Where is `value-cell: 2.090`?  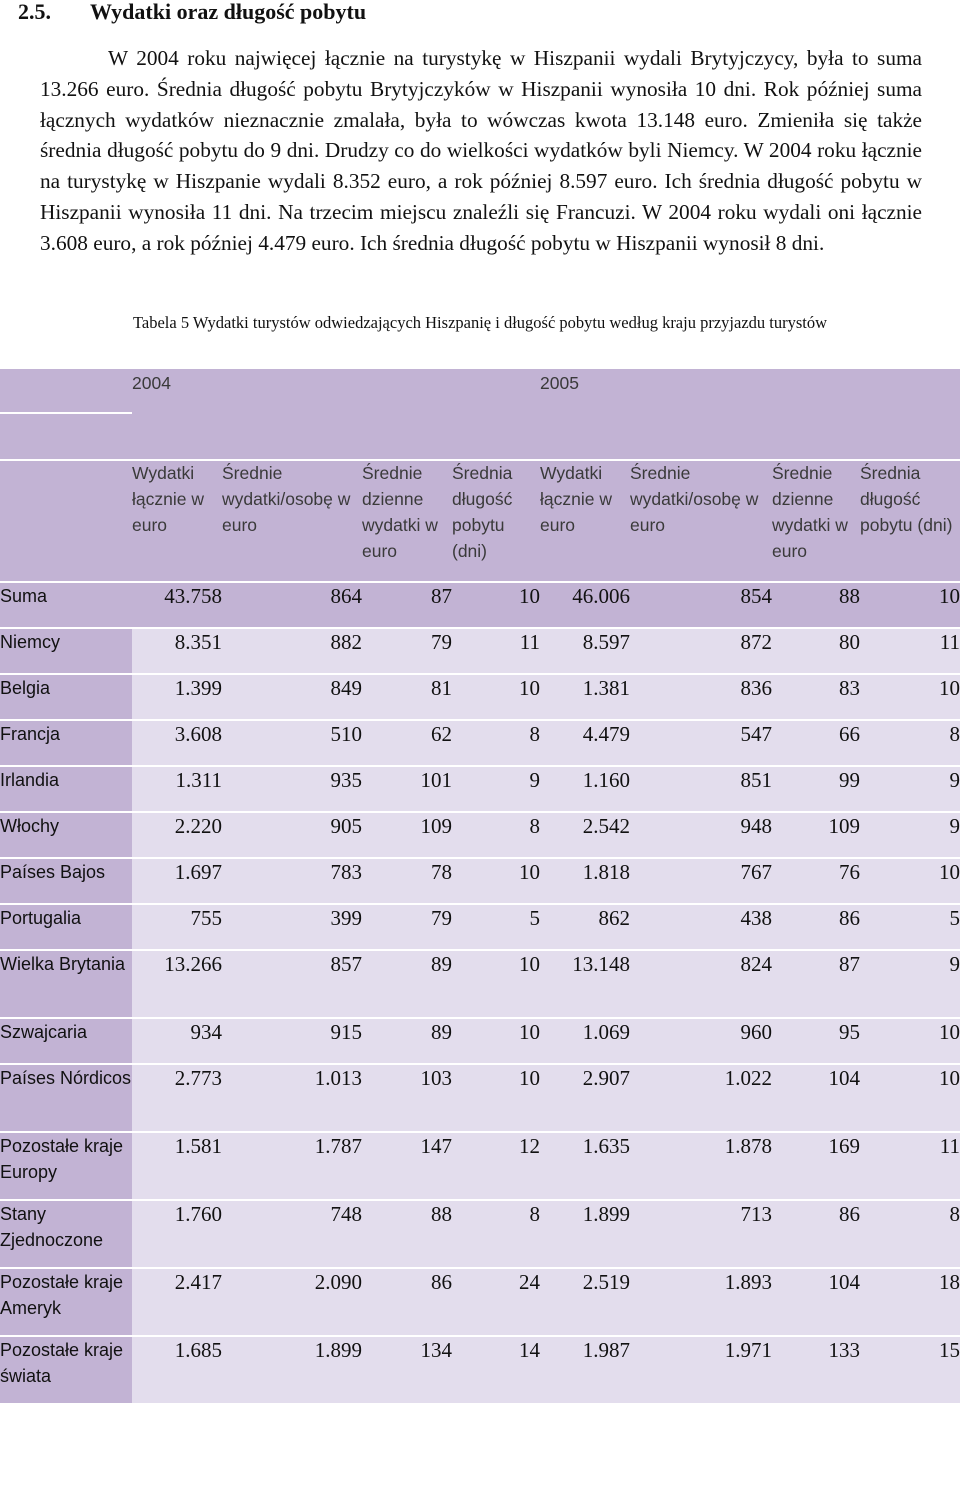
value-cell: 2.090 is located at coordinates (292, 1302).